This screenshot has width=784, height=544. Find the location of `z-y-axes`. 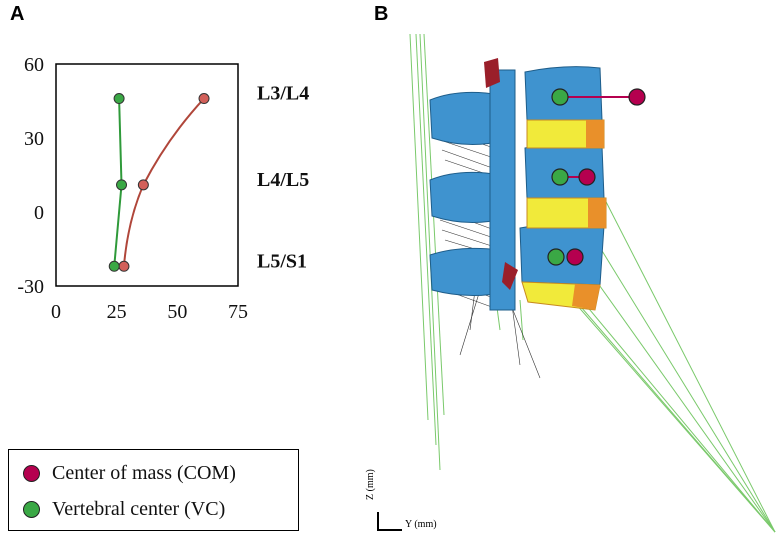

z-y-axes is located at coordinates (389, 521).